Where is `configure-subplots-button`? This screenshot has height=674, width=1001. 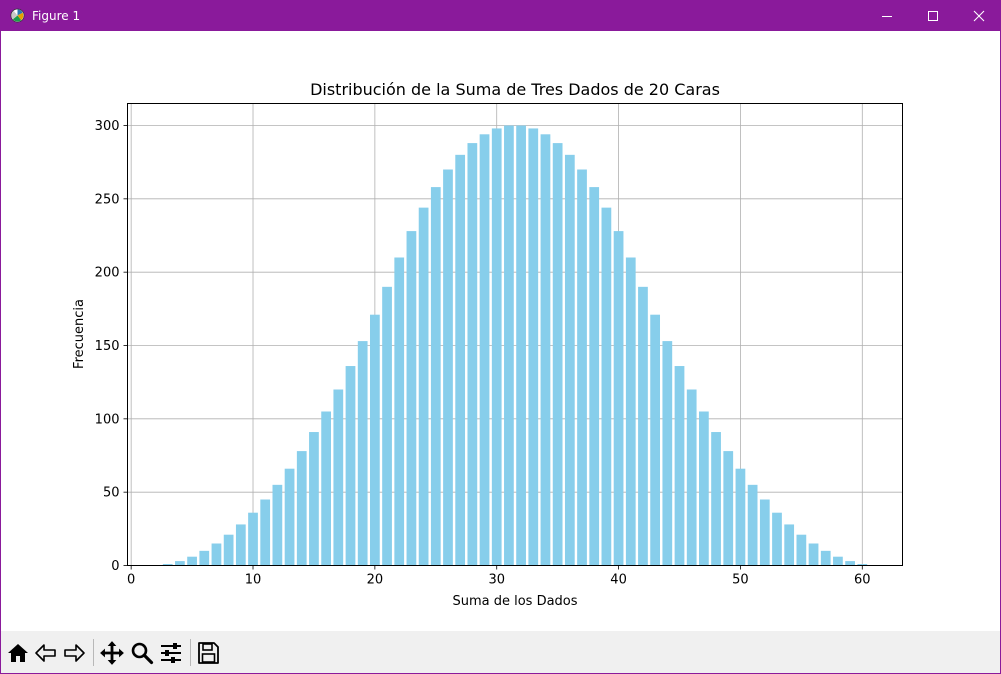 configure-subplots-button is located at coordinates (171, 653).